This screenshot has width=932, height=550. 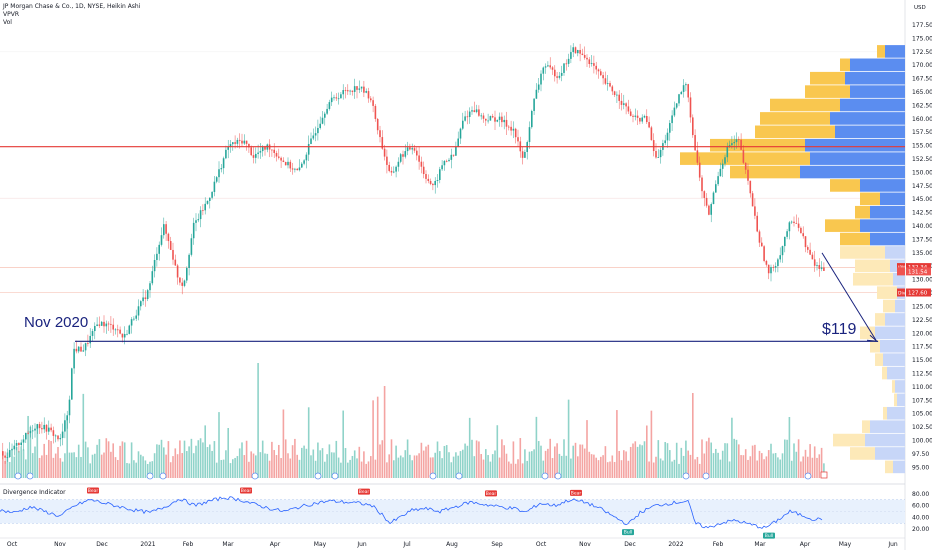 I want to click on price-tick: 137.50, so click(x=922, y=239).